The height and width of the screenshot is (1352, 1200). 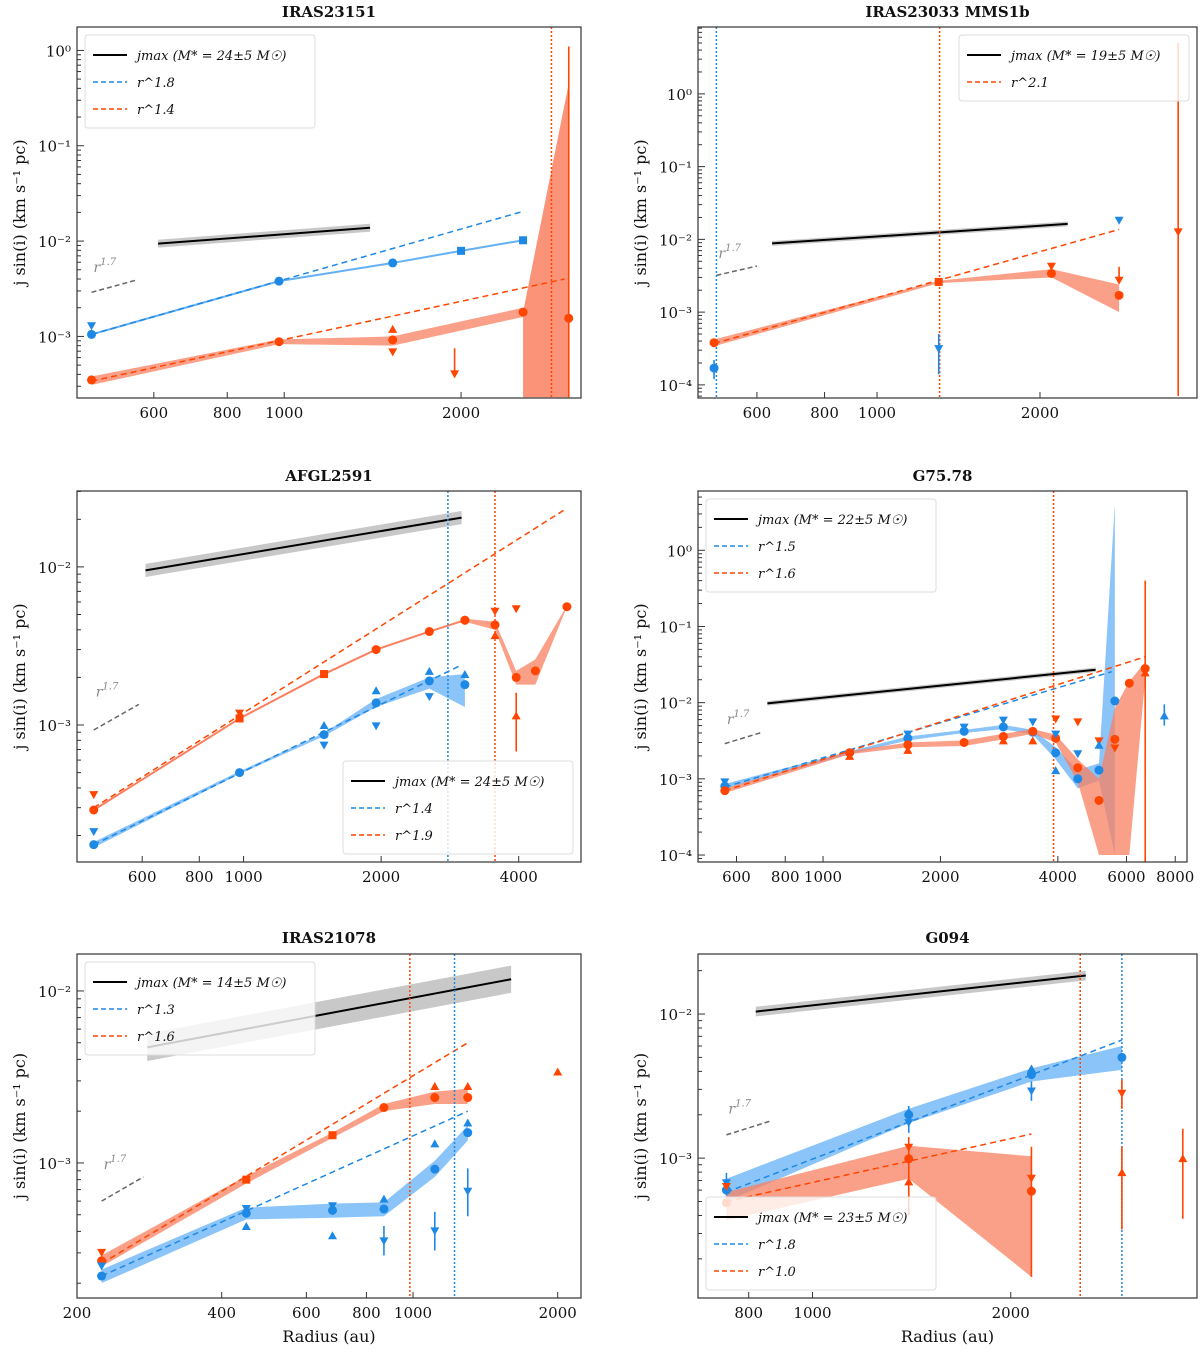 I want to click on uncertainty-band, so click(x=546, y=240).